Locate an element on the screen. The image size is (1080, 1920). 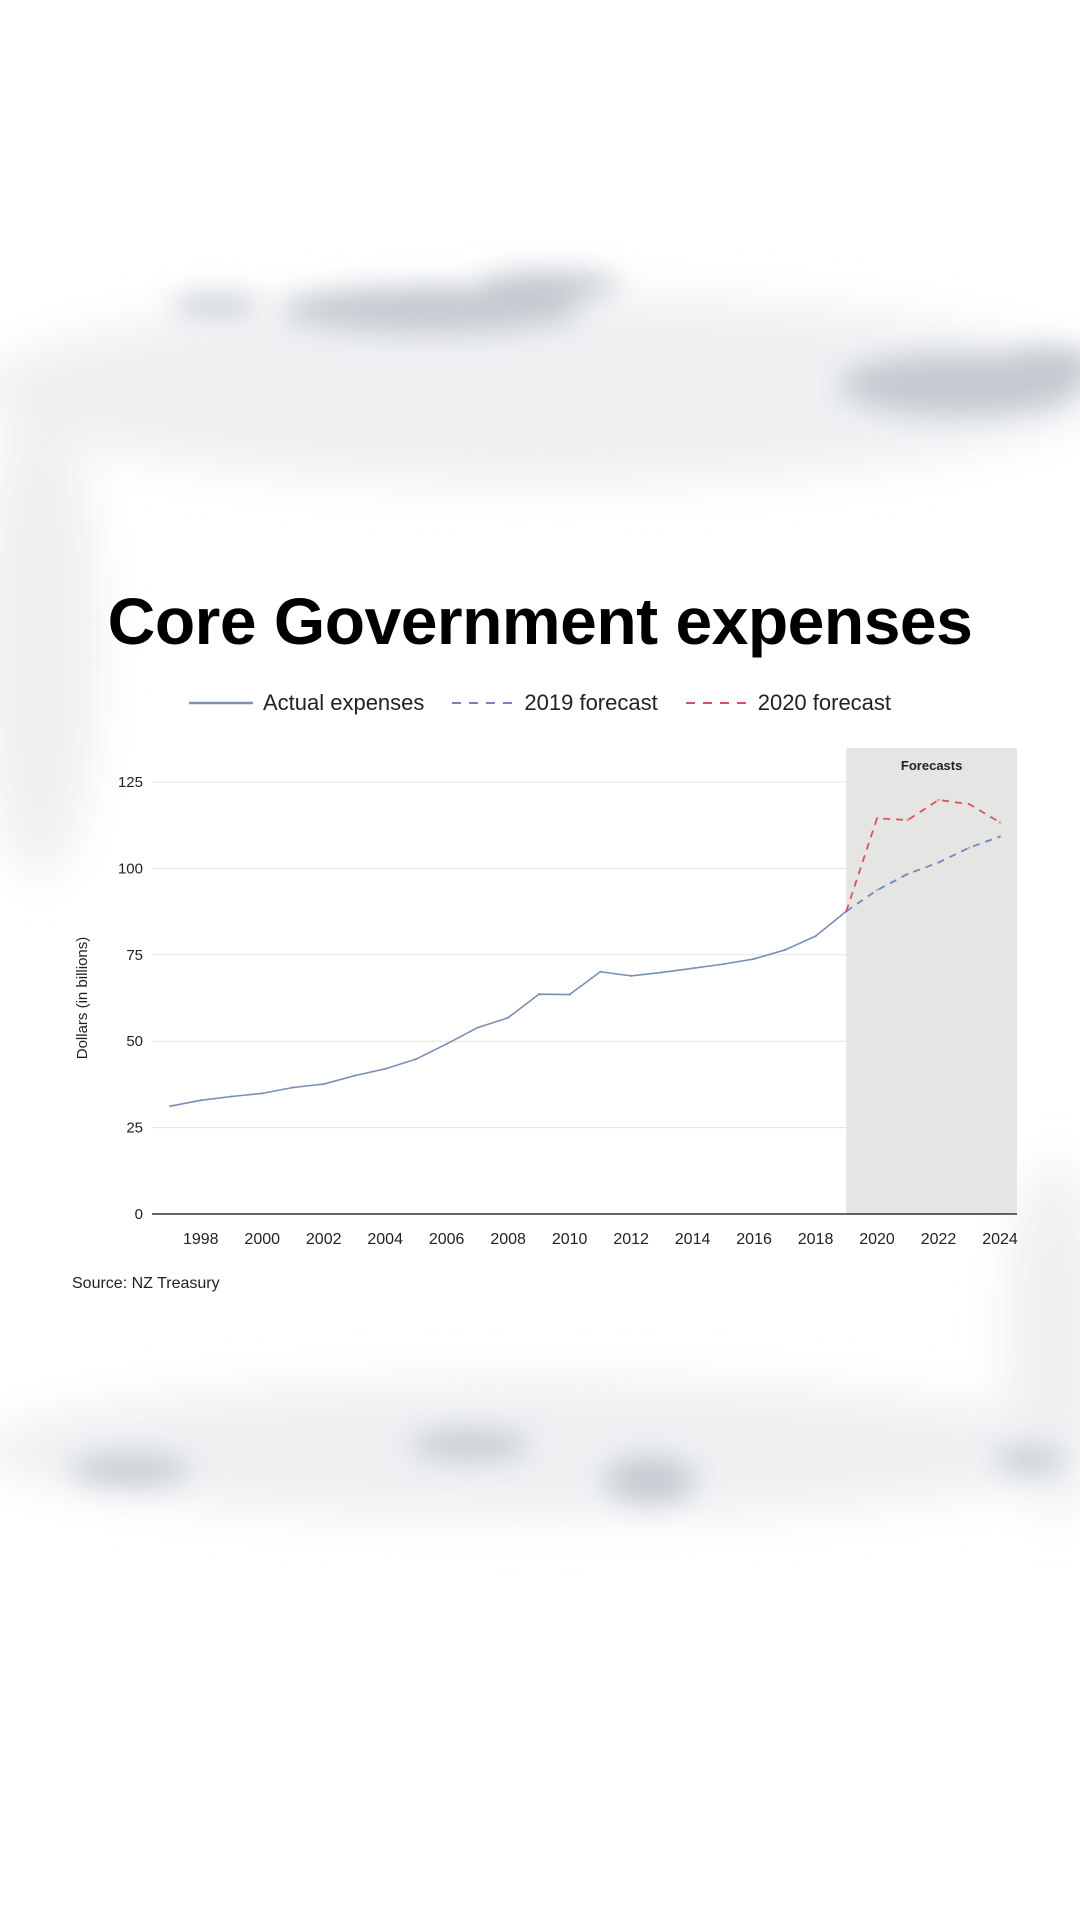
data-point-0-2005 is located at coordinates (416, 1059).